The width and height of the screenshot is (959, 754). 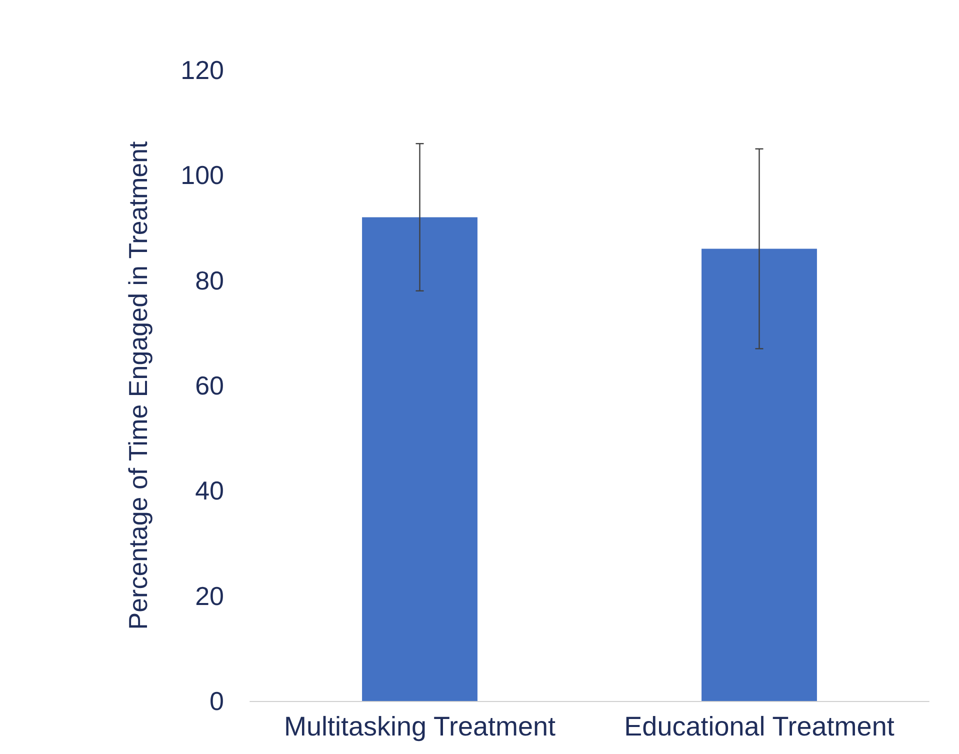 I want to click on y-tick-label: 20, so click(x=209, y=595).